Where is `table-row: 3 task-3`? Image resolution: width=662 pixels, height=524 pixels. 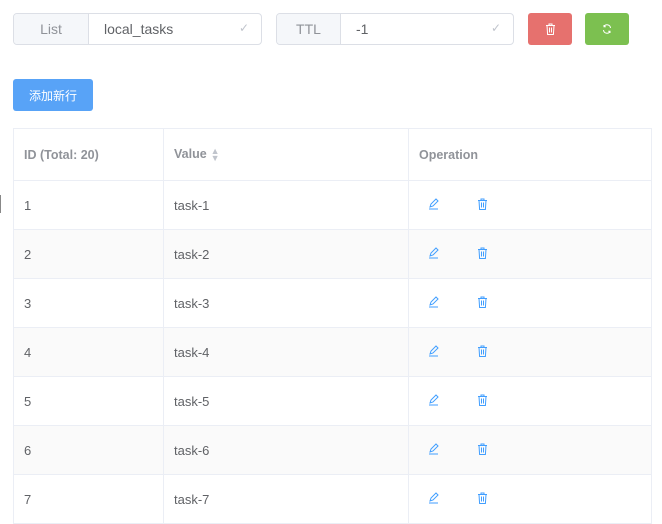 table-row: 3 task-3 is located at coordinates (332, 303).